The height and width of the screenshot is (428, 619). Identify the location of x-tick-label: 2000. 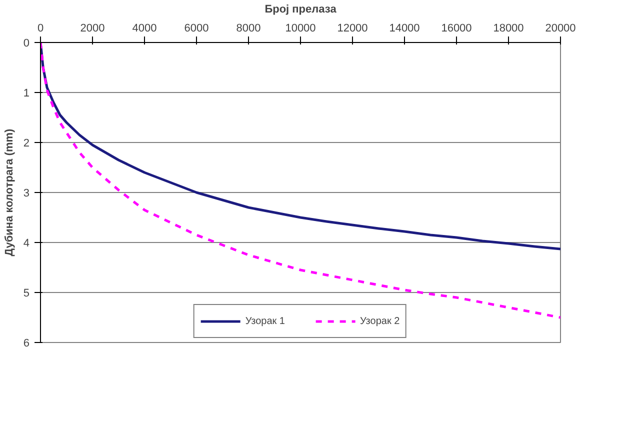
(92, 28).